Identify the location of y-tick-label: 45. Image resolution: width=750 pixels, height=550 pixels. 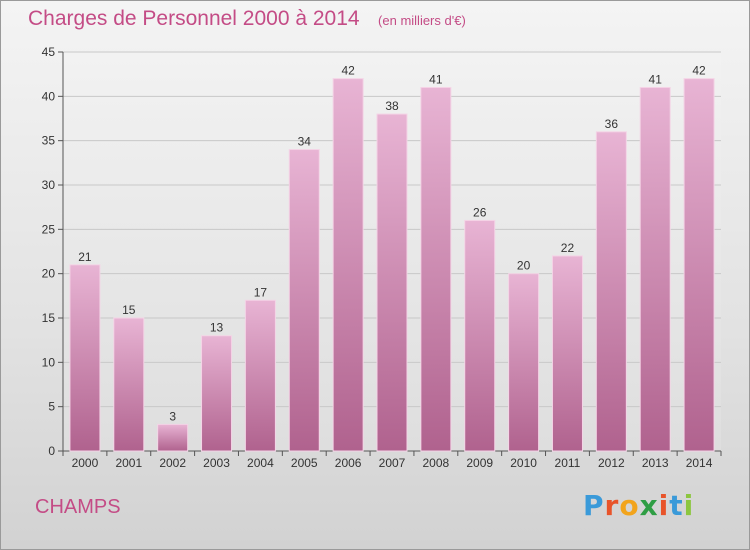
(49, 52).